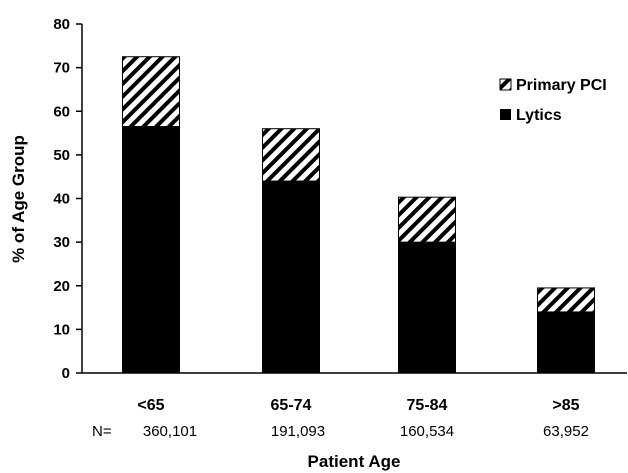 The height and width of the screenshot is (473, 628). What do you see at coordinates (61, 199) in the screenshot?
I see `y-tick-label: 40` at bounding box center [61, 199].